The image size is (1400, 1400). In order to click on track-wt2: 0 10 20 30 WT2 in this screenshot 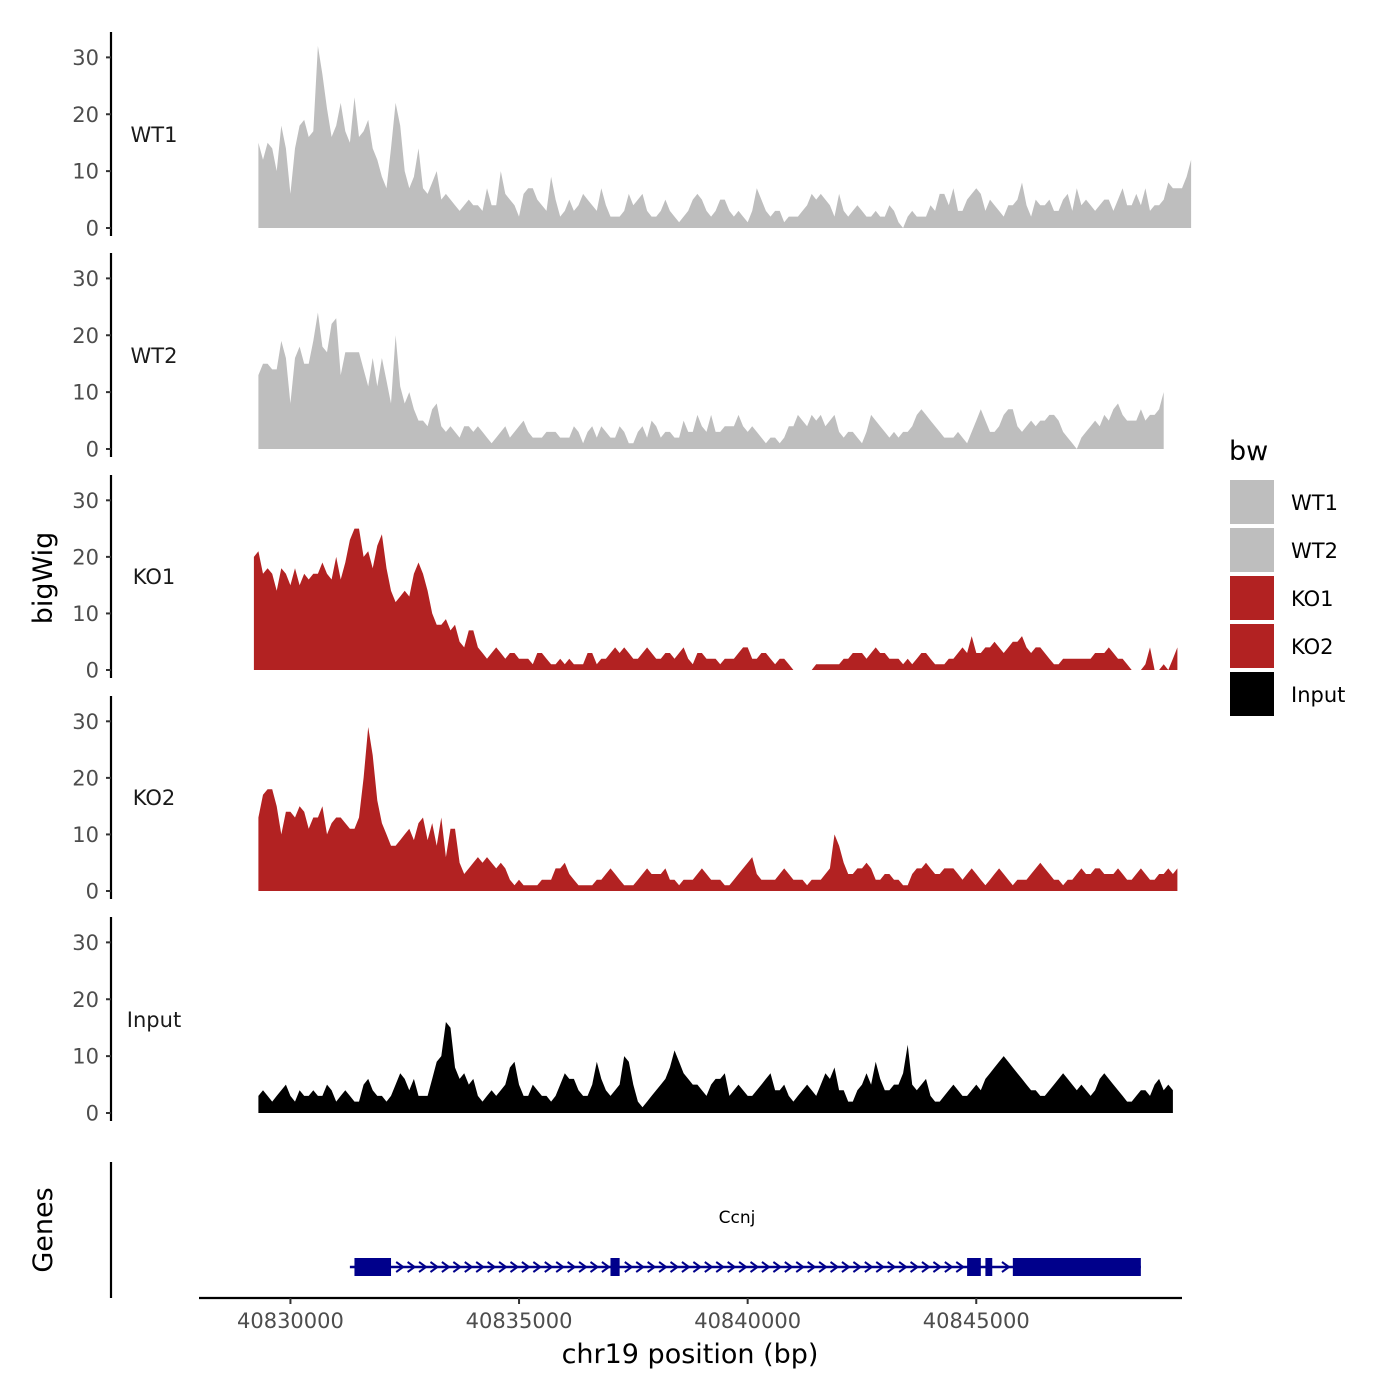, I will do `click(618, 357)`.